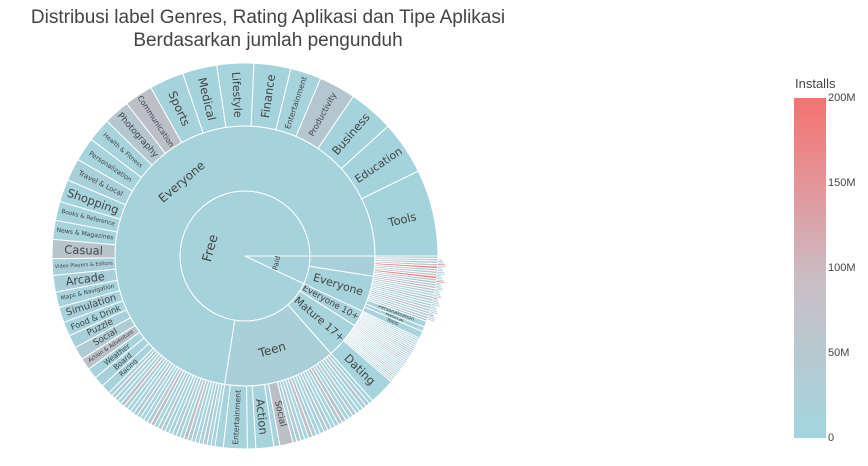 The width and height of the screenshot is (868, 466). I want to click on sunburst-label: Entertainment, so click(237, 417).